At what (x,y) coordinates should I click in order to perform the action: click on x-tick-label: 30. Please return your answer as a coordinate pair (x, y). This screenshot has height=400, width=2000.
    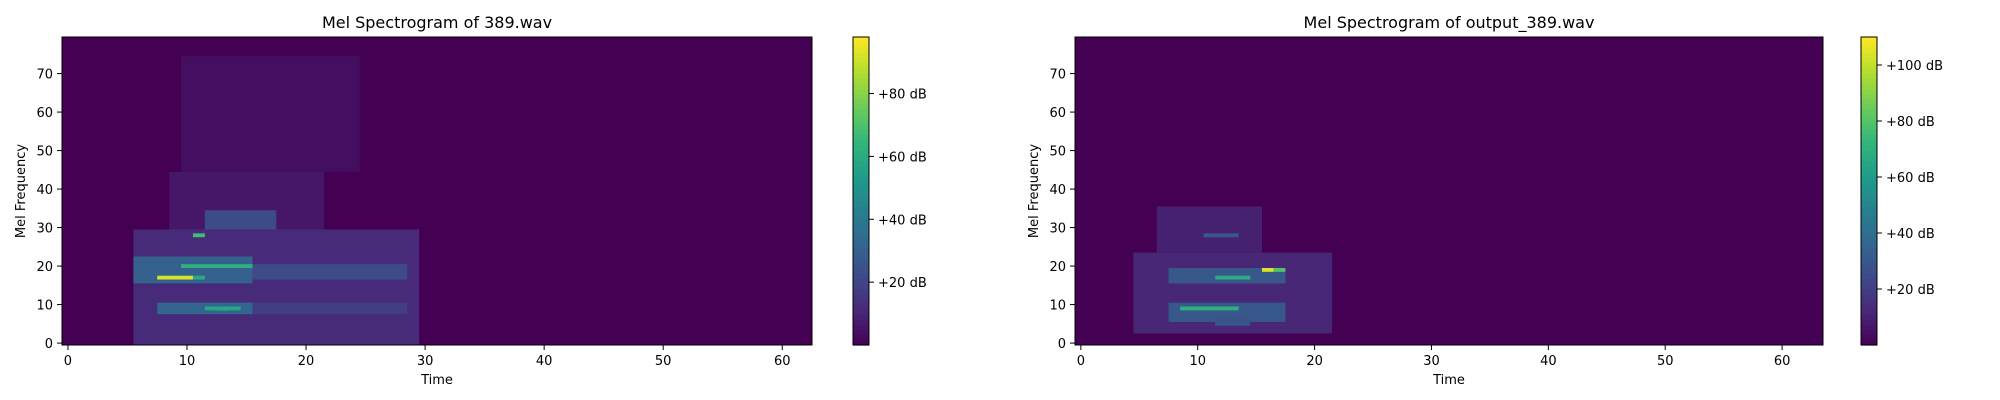
    Looking at the image, I should click on (1431, 361).